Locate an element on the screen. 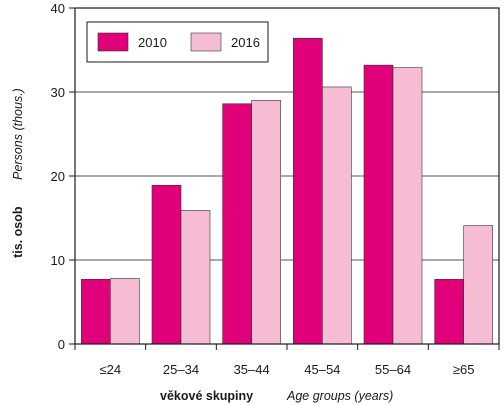  x-tick-label: 25–34 is located at coordinates (181, 369).